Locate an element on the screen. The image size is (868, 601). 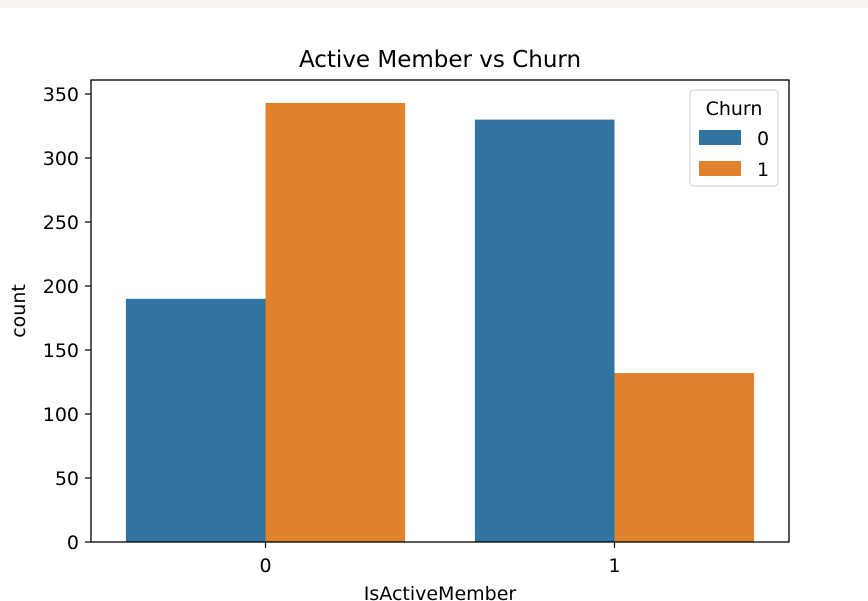
legend-title: Churn is located at coordinates (734, 109).